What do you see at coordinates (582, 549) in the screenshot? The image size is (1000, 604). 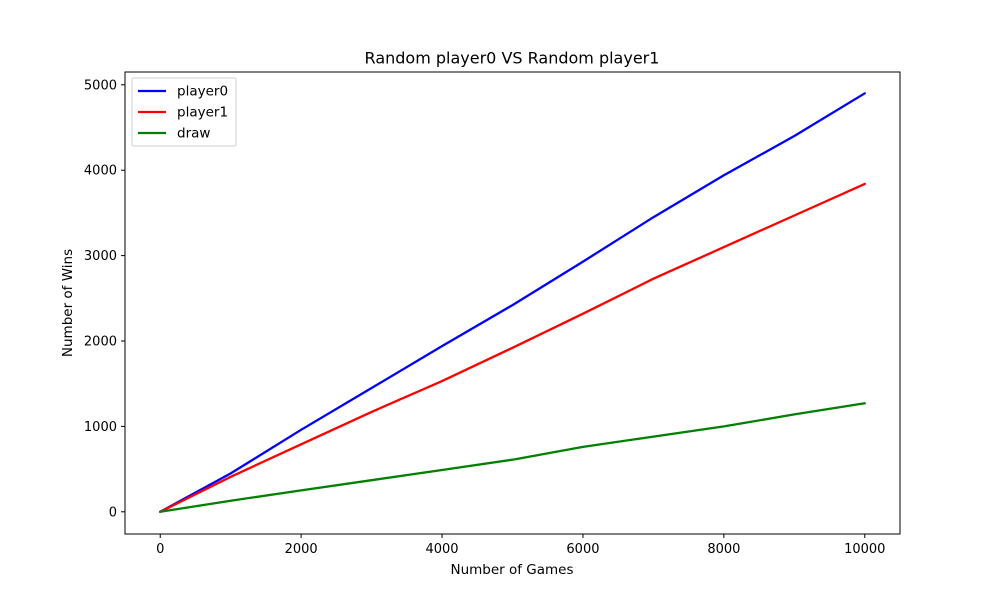 I see `x-tick-label: 6000` at bounding box center [582, 549].